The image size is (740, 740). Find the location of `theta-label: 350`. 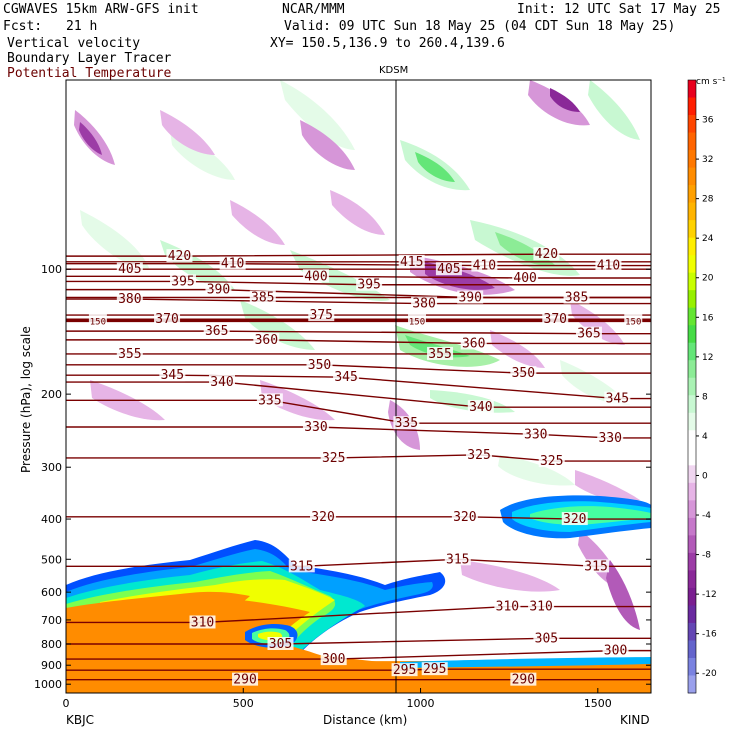

theta-label: 350 is located at coordinates (523, 373).